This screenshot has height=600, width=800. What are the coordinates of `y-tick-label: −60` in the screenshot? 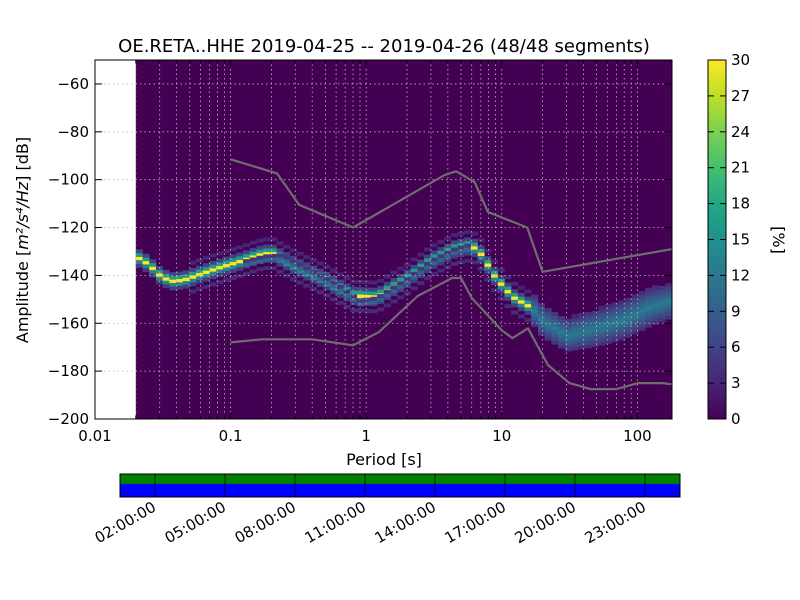 It's located at (73, 84).